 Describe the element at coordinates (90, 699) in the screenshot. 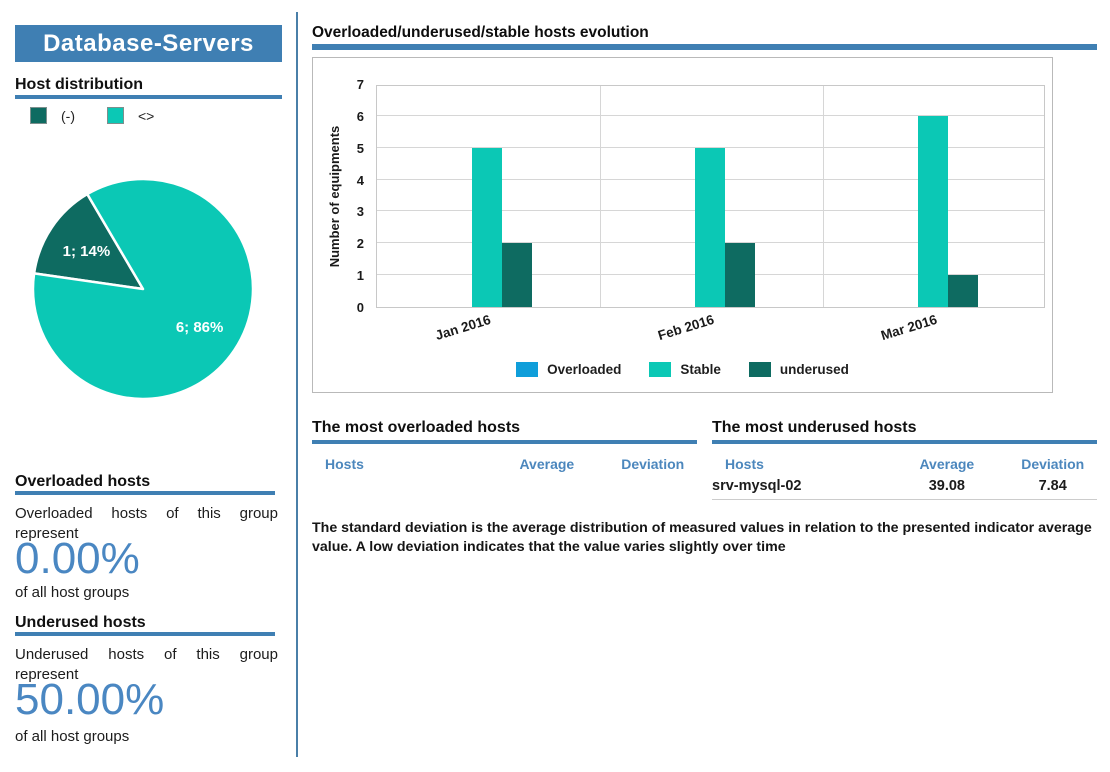

I see `underused-percentage: 50.00%` at that location.